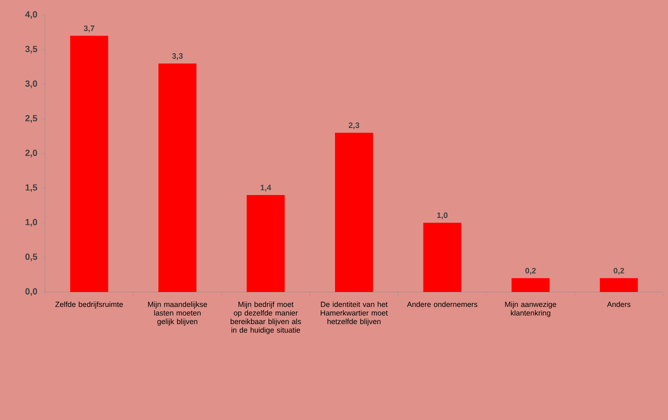  I want to click on y-tick-label: 1,5, so click(32, 188).